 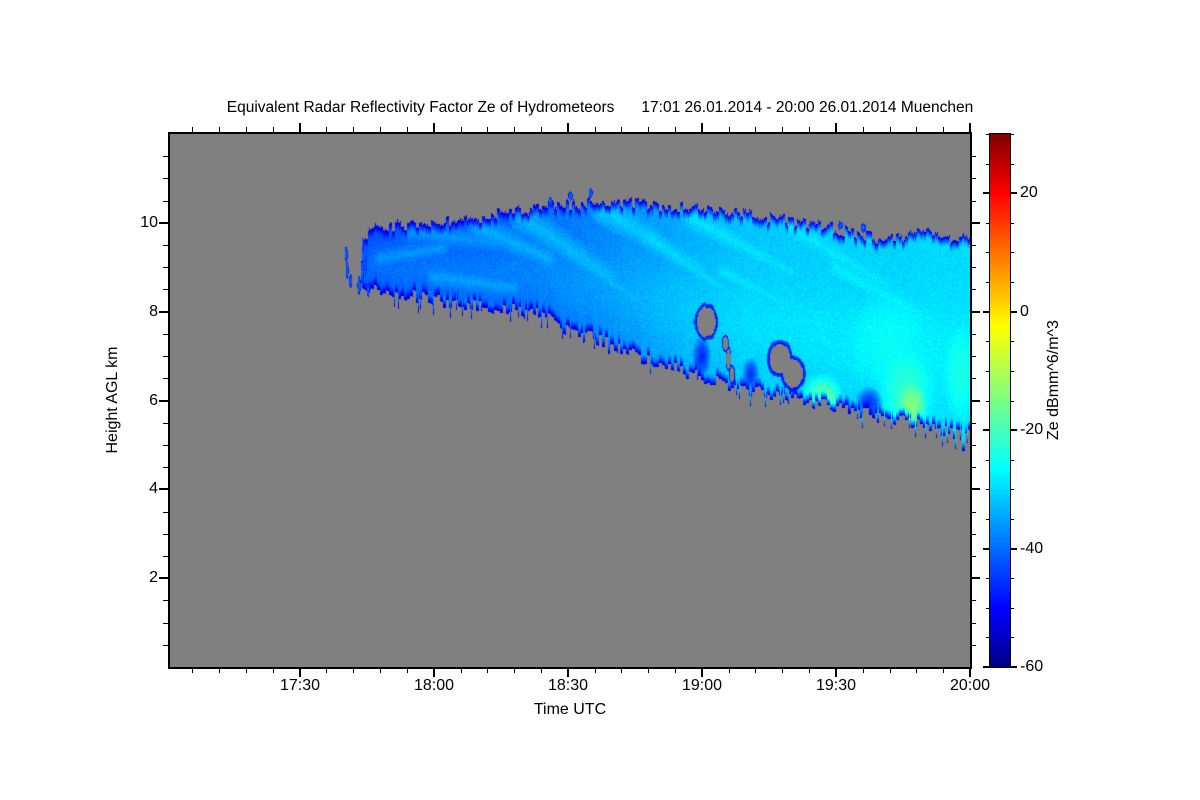 What do you see at coordinates (300, 685) in the screenshot?
I see `x-tick-label: 17:30` at bounding box center [300, 685].